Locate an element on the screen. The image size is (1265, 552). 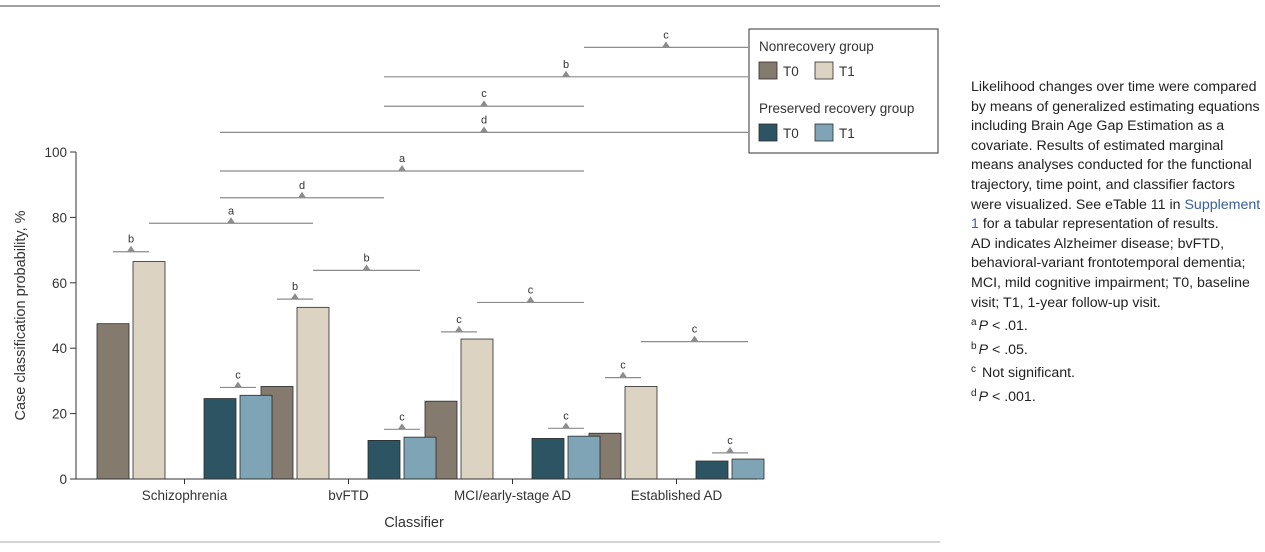
y-tick-label: 60 is located at coordinates (59, 283).